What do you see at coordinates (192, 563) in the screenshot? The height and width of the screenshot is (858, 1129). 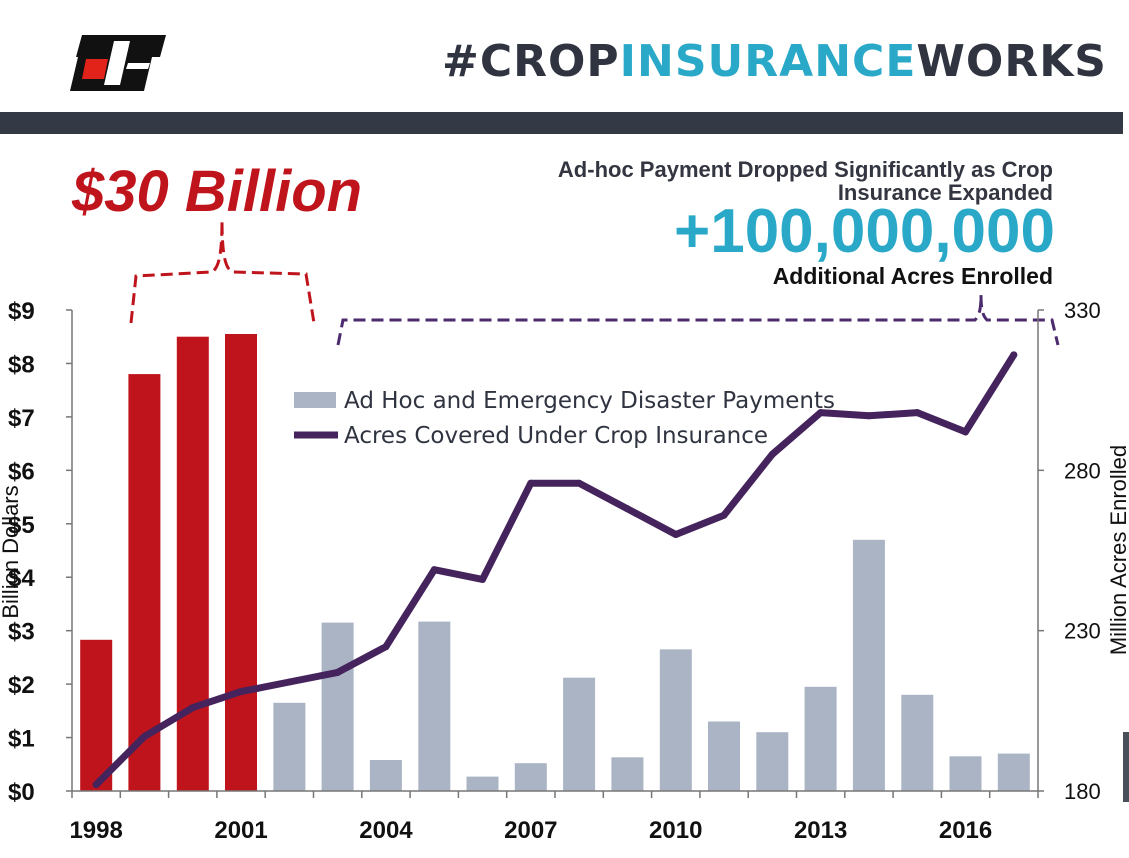 I see `bar-2000` at bounding box center [192, 563].